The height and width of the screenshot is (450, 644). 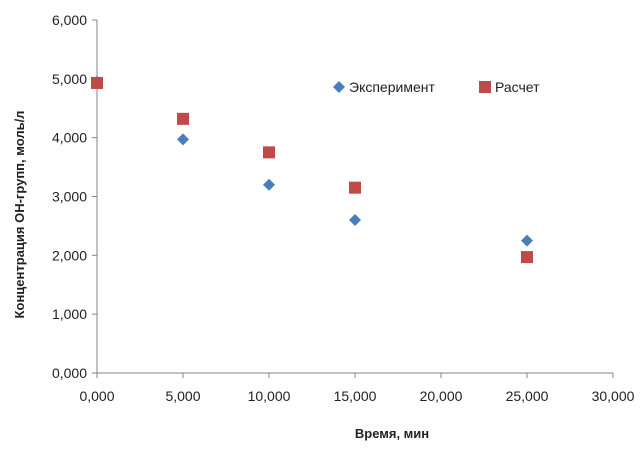 I want to click on y-tick-label: 2,000, so click(x=69, y=255).